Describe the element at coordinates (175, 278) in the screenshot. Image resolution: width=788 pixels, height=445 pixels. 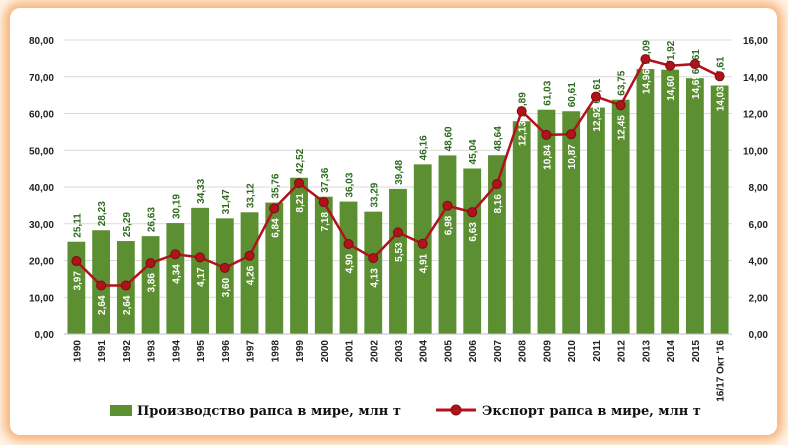
I see `bar-1994` at that location.